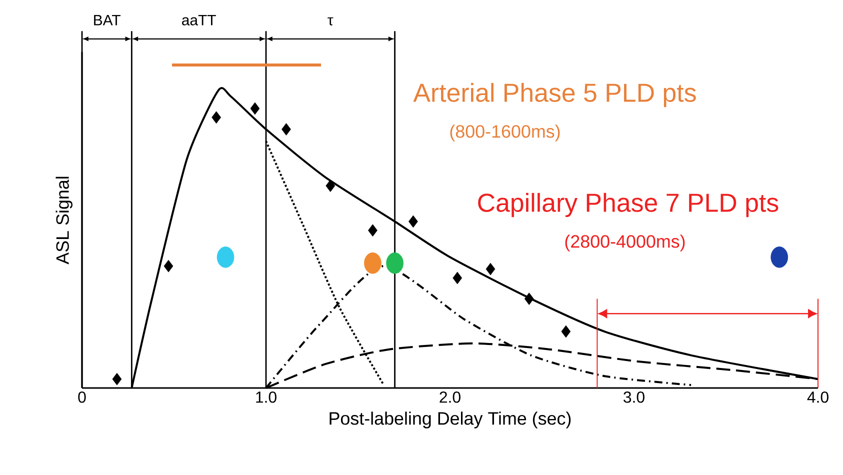 This screenshot has width=843, height=475. I want to click on x-tick-label: 3.0, so click(634, 397).